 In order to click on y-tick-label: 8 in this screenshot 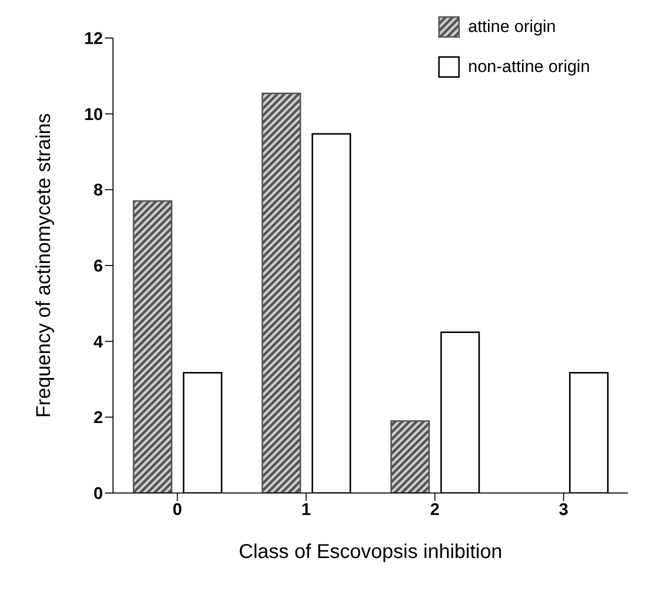, I will do `click(98, 190)`.